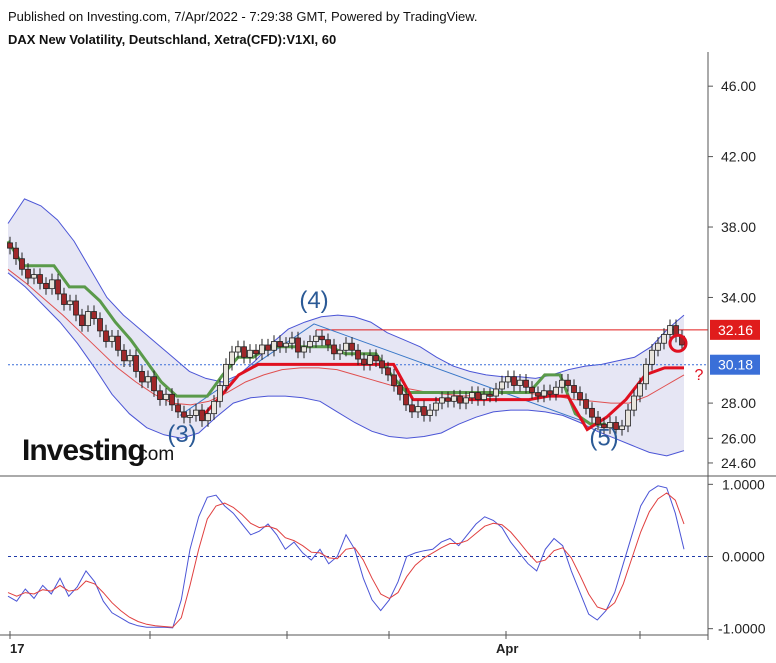 The image size is (776, 663). Describe the element at coordinates (699, 375) in the screenshot. I see `wave-label-question: ?` at that location.